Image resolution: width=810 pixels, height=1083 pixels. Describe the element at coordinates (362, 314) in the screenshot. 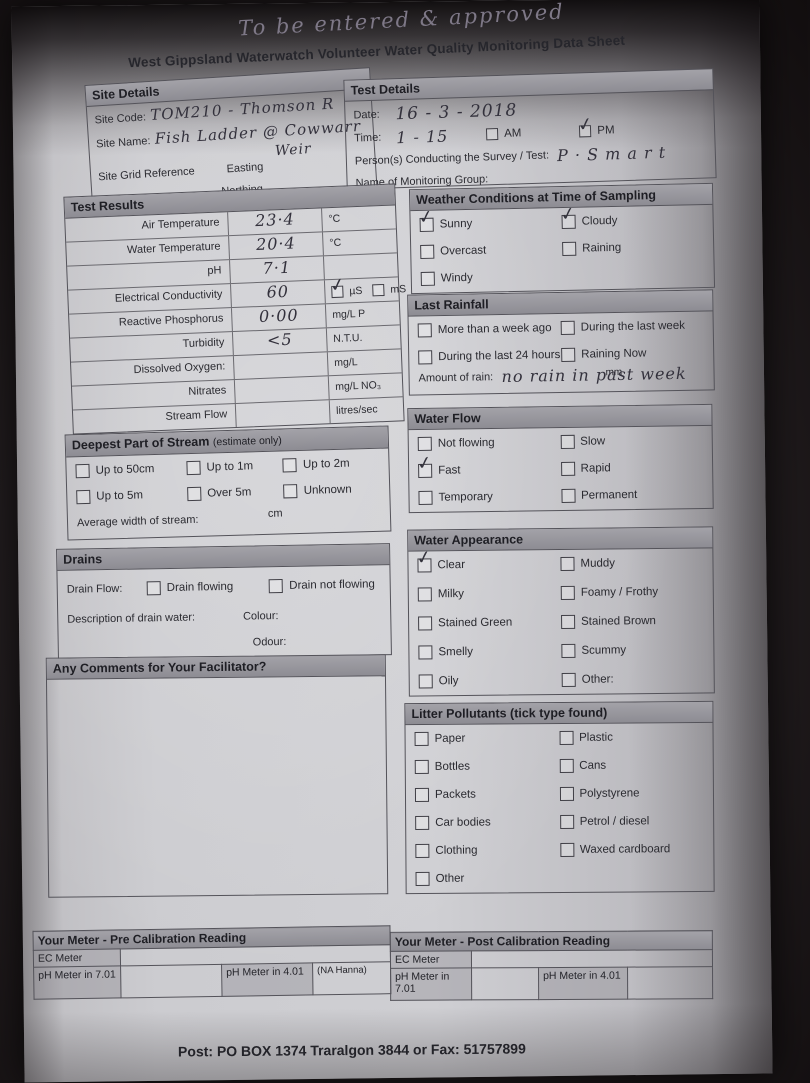

I see `result-unit: mg/L P` at that location.